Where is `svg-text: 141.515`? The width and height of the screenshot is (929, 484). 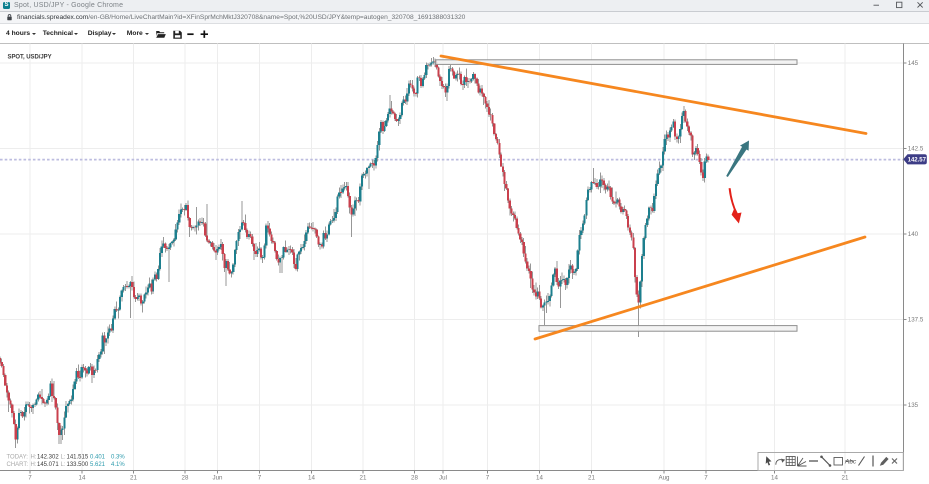
svg-text: 141.515 is located at coordinates (78, 458).